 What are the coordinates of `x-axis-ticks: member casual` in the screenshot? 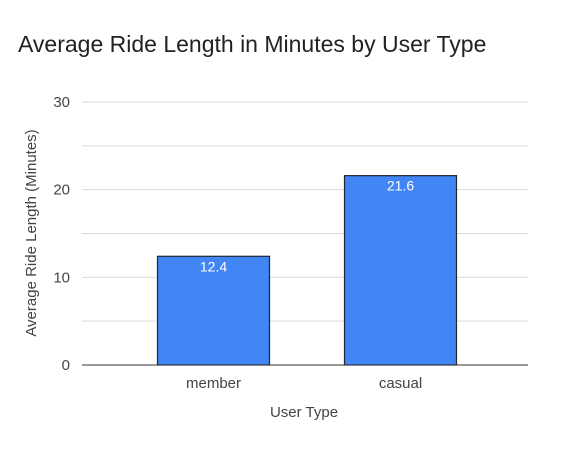 It's located at (304, 383).